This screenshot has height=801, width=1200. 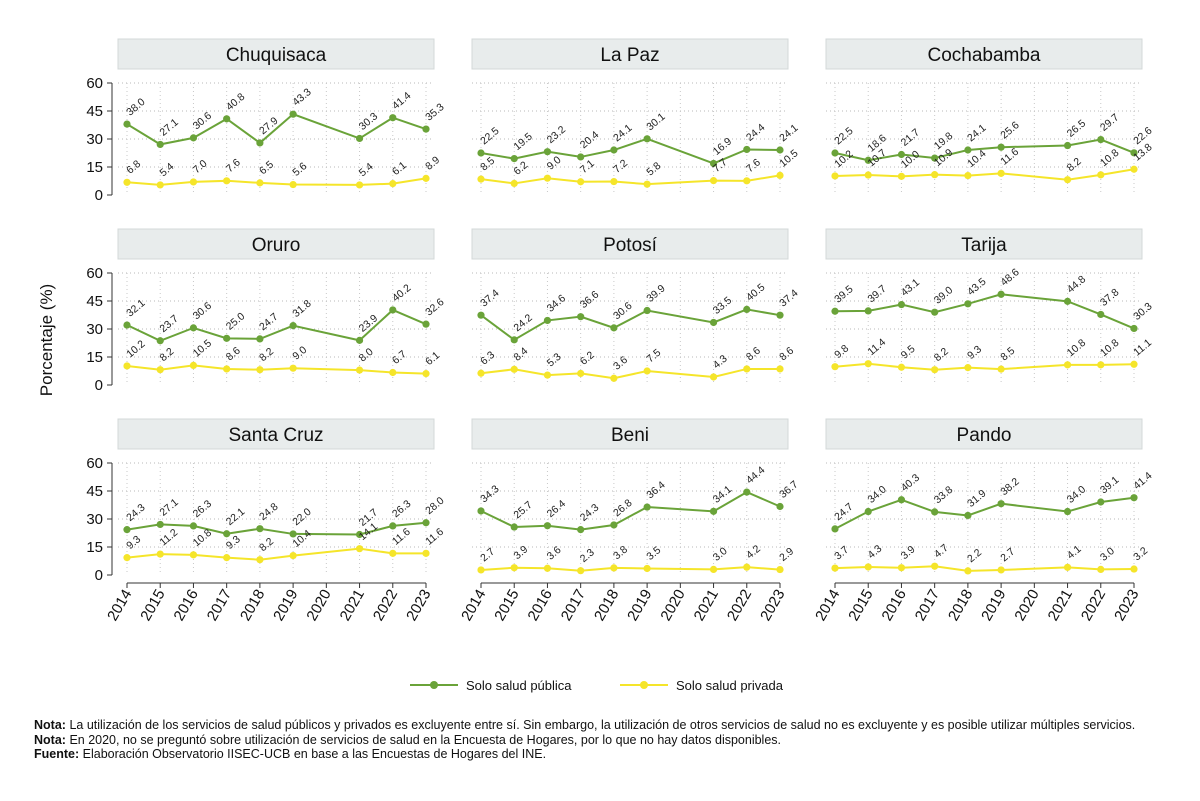 I want to click on data-label-private: 2.3, so click(x=587, y=555).